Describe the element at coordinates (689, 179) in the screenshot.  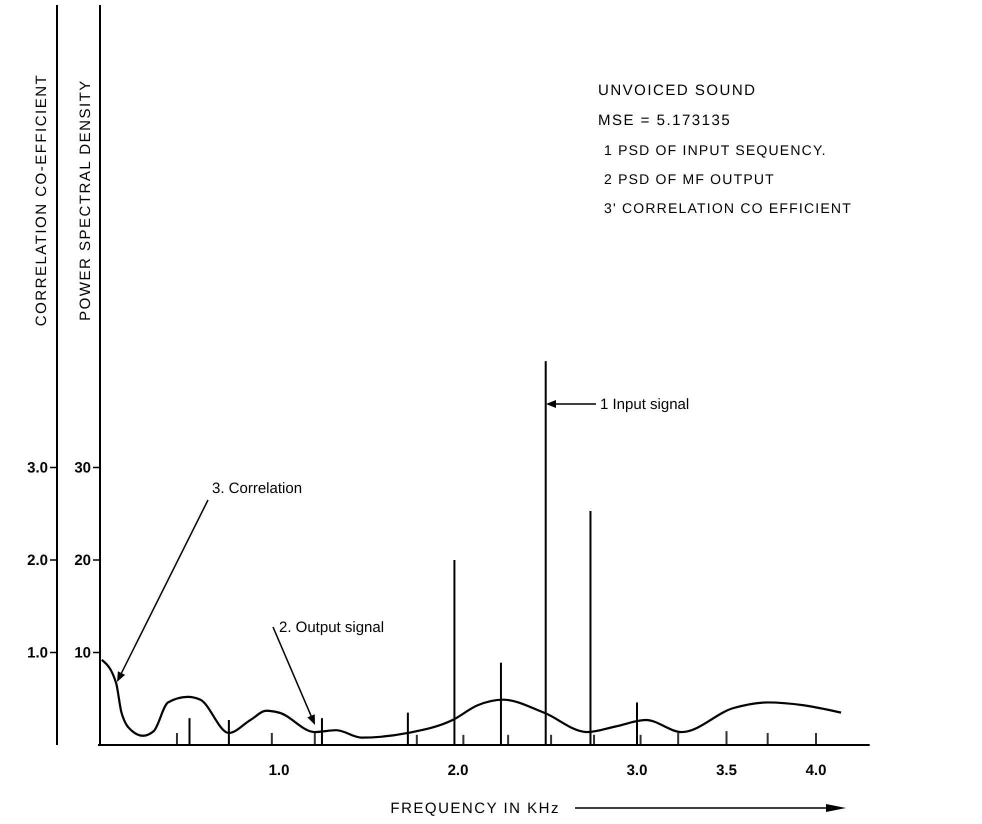
I see `annotation: 2 PSD OF MF OUTPUT` at that location.